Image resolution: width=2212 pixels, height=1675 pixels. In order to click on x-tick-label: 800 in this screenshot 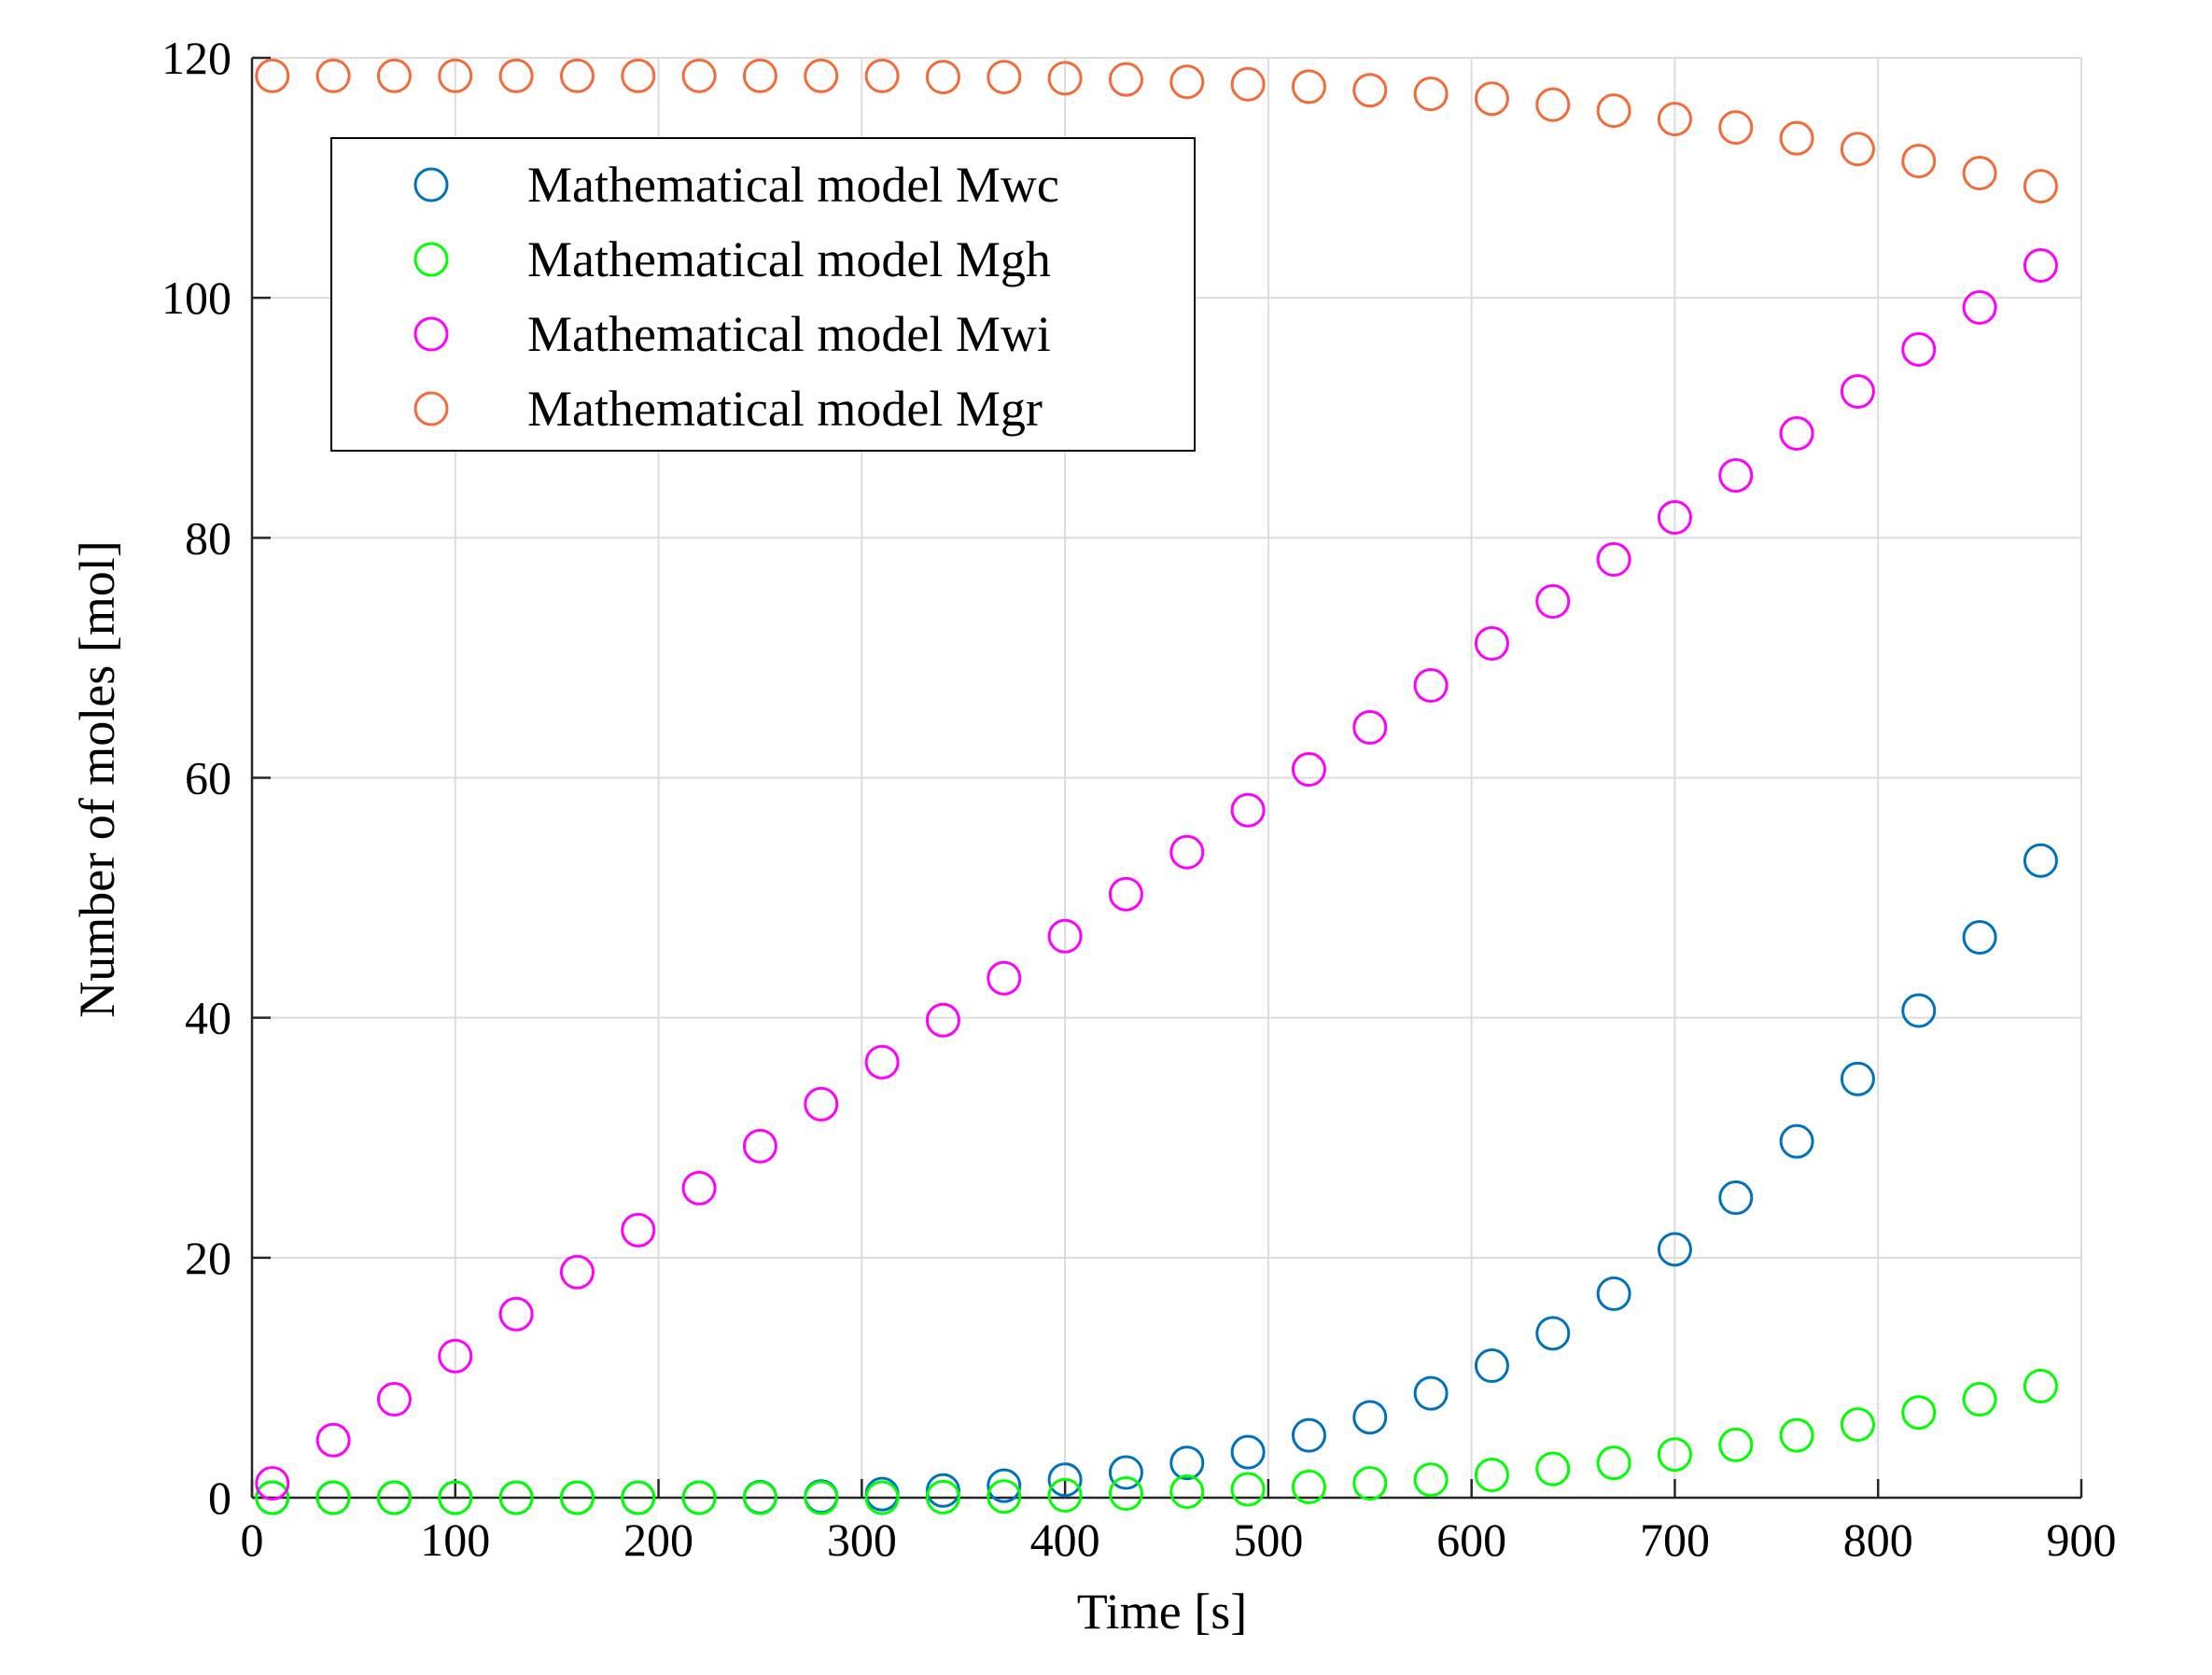, I will do `click(1878, 1540)`.